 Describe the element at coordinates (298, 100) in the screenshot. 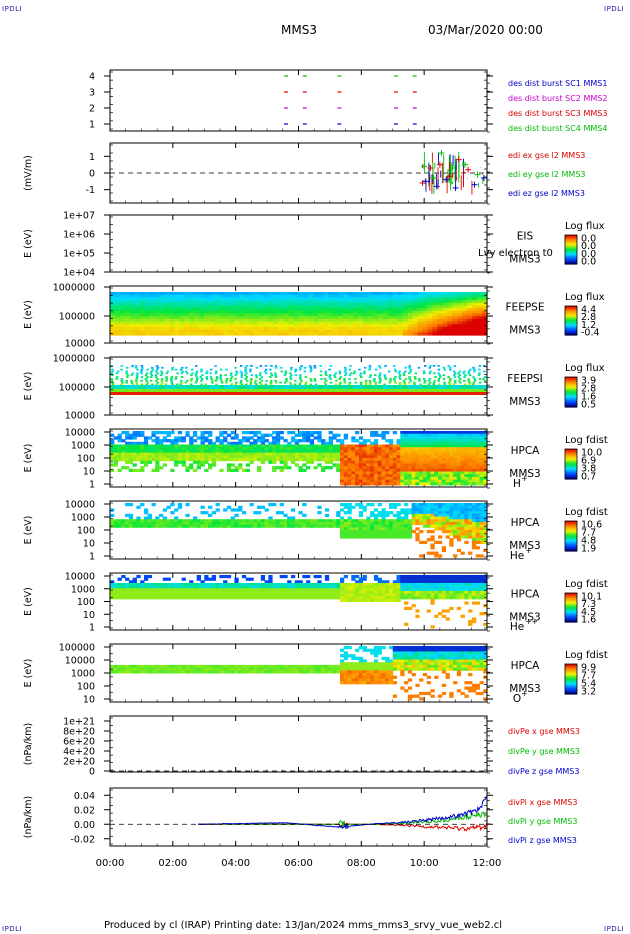

I see `burst-panel-frame` at that location.